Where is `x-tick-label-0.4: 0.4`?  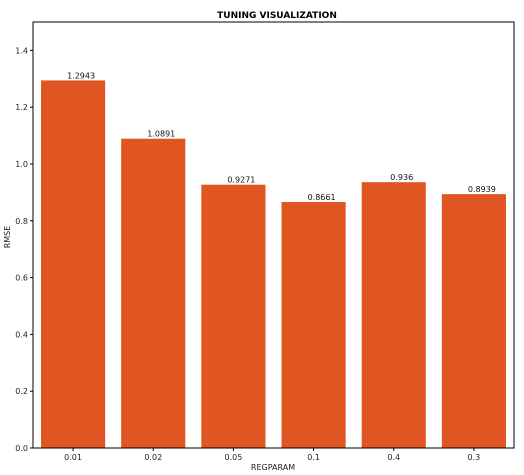 x-tick-label-0.4: 0.4 is located at coordinates (393, 457).